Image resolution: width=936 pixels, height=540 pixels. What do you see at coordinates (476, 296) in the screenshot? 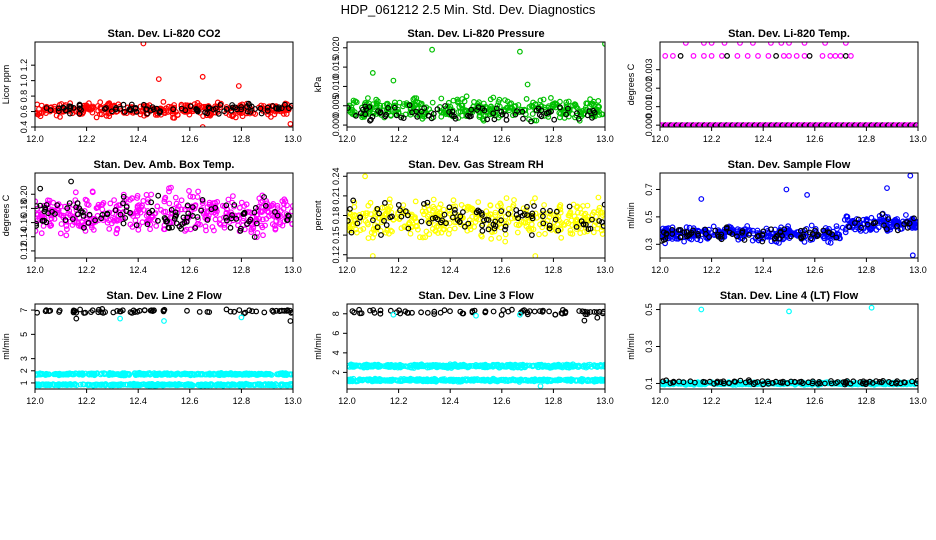
I see `panel-title: Stan. Dev. Line 3 Flow` at bounding box center [476, 296].